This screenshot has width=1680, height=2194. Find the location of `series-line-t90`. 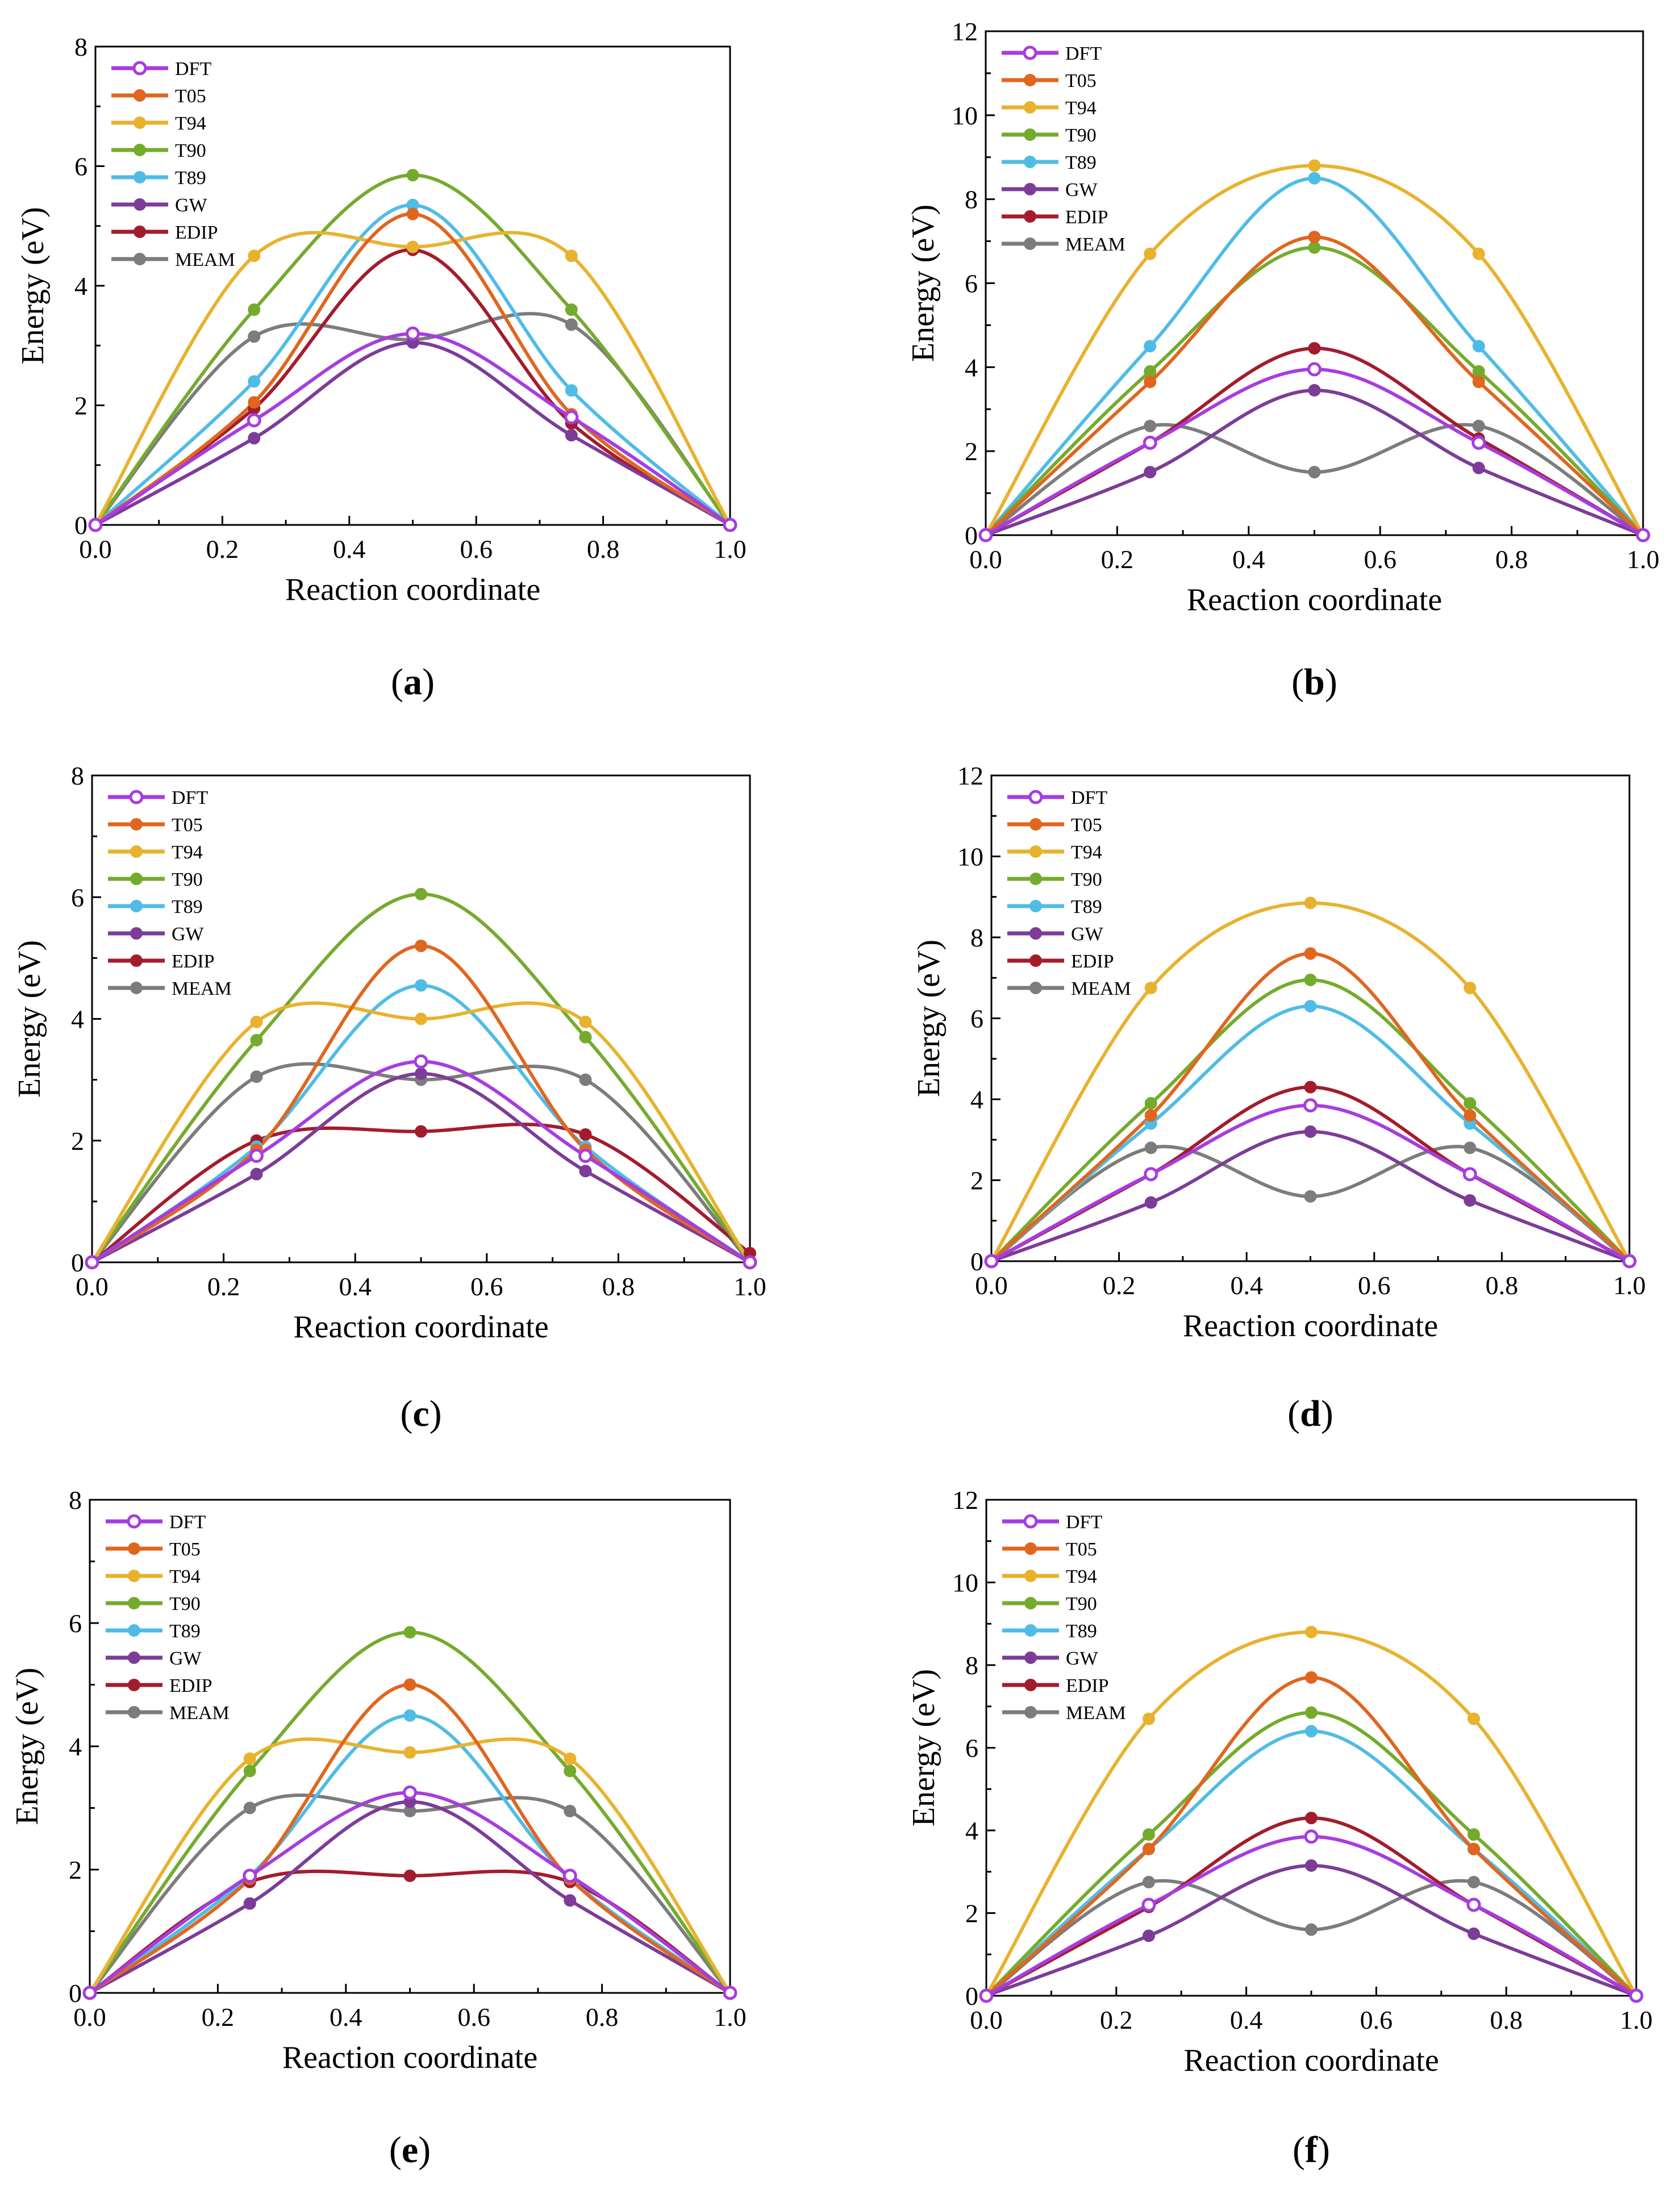

series-line-t90 is located at coordinates (1311, 1854).